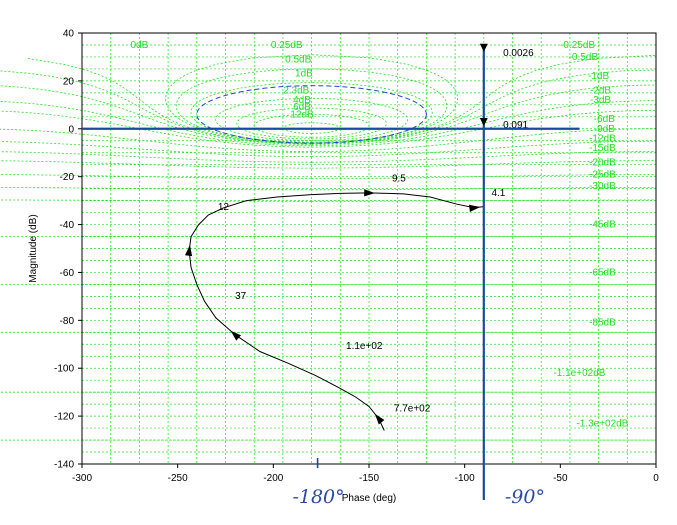 This screenshot has width=677, height=525. Describe the element at coordinates (560, 478) in the screenshot. I see `x-tick-label: -50` at that location.